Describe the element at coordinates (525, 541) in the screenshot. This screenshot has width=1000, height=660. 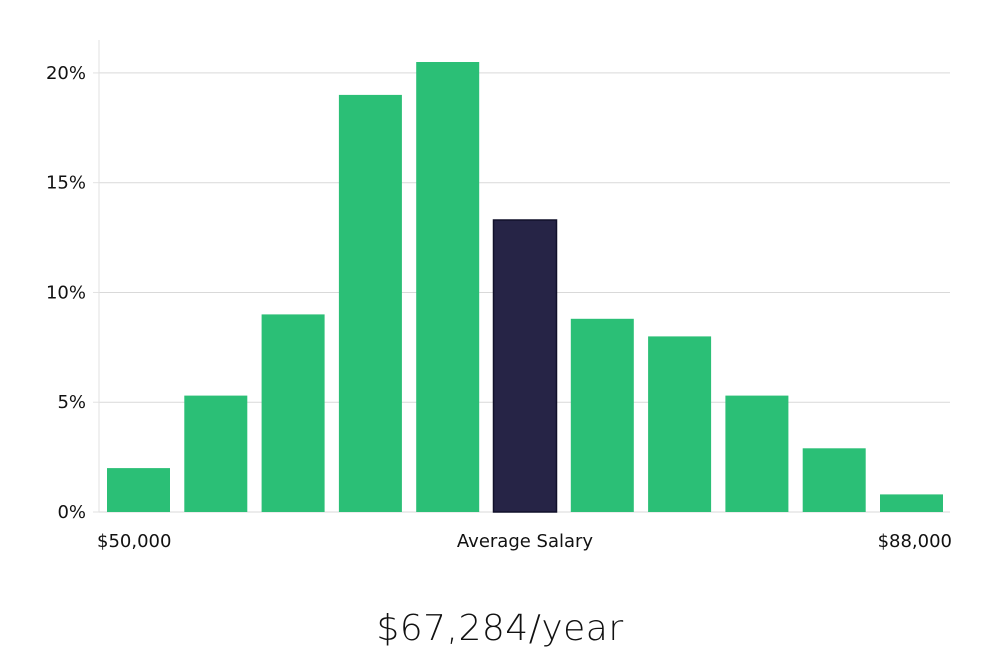
I see `x-label-average: Average Salary` at that location.